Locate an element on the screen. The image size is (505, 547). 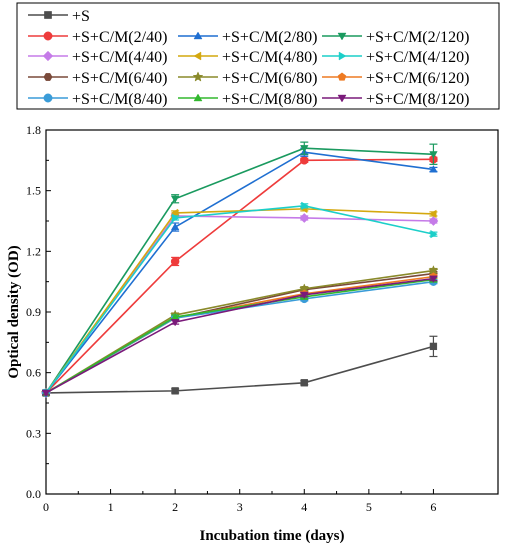
y-tick-label: 0.9 is located at coordinates (33, 312).